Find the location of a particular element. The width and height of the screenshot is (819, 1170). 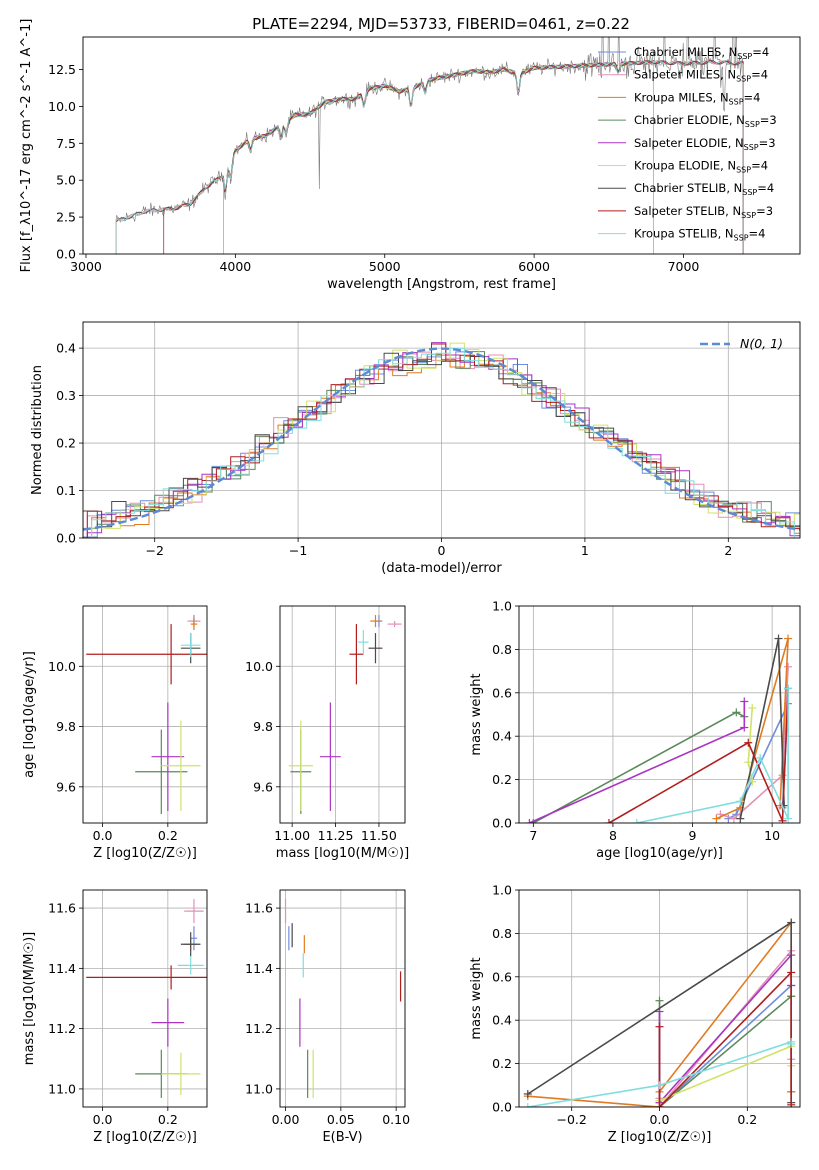

y-tick-label: 2.5 is located at coordinates (66, 217).